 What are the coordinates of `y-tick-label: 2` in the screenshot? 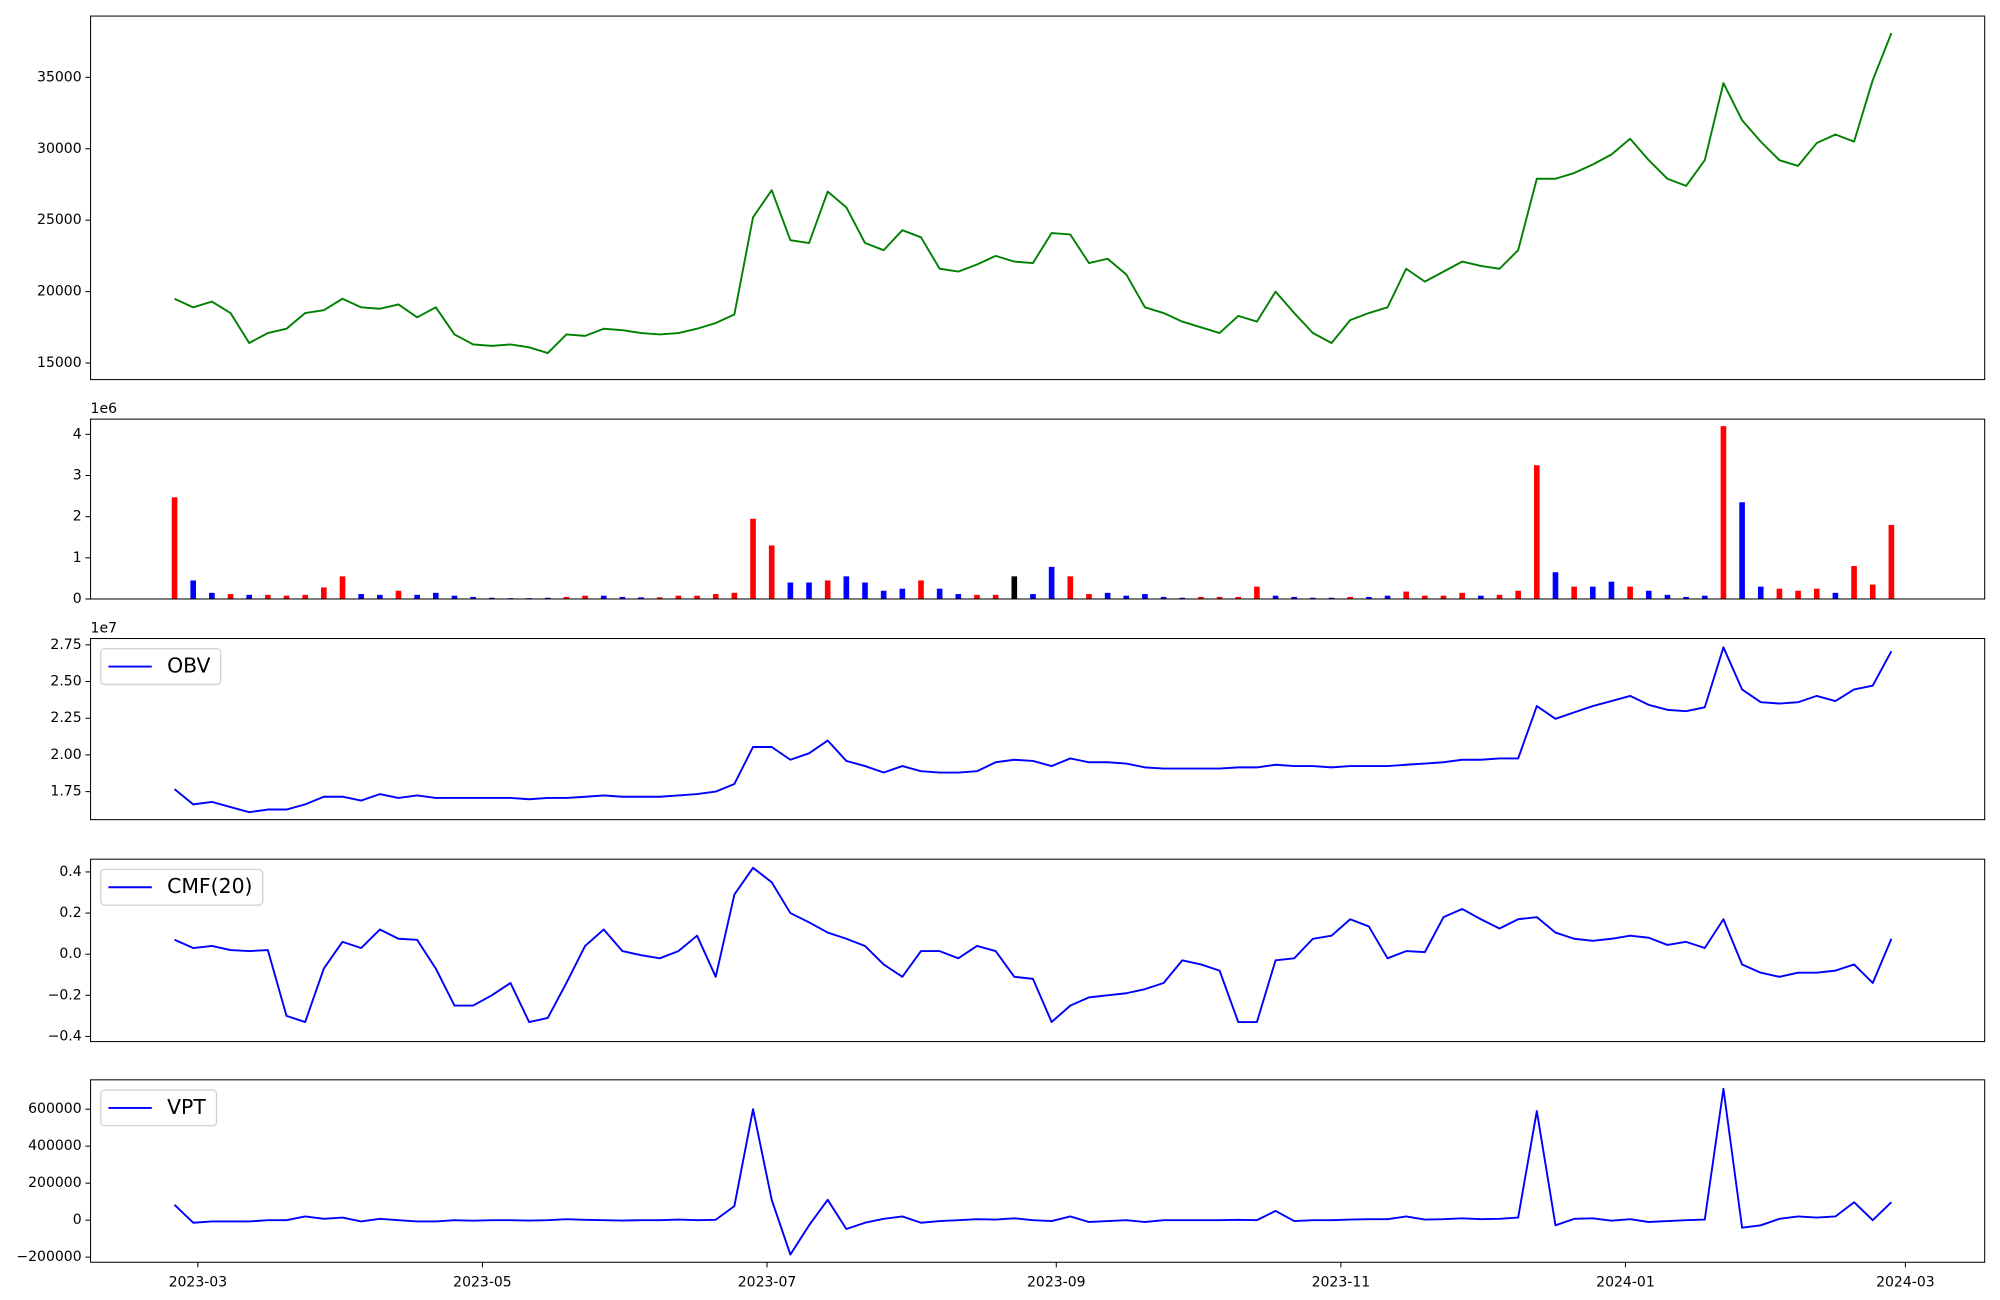 It's located at (77, 517).